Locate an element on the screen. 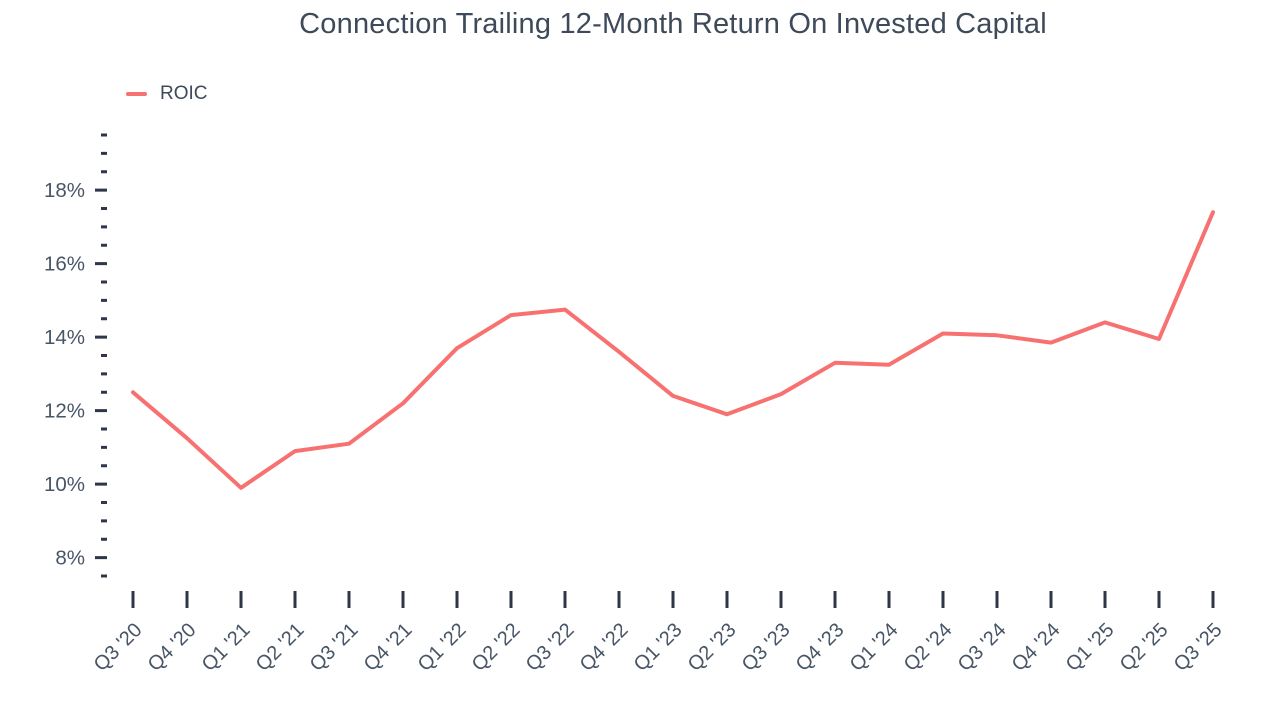  x-axis-tick-label: Q1 '24 is located at coordinates (874, 647).